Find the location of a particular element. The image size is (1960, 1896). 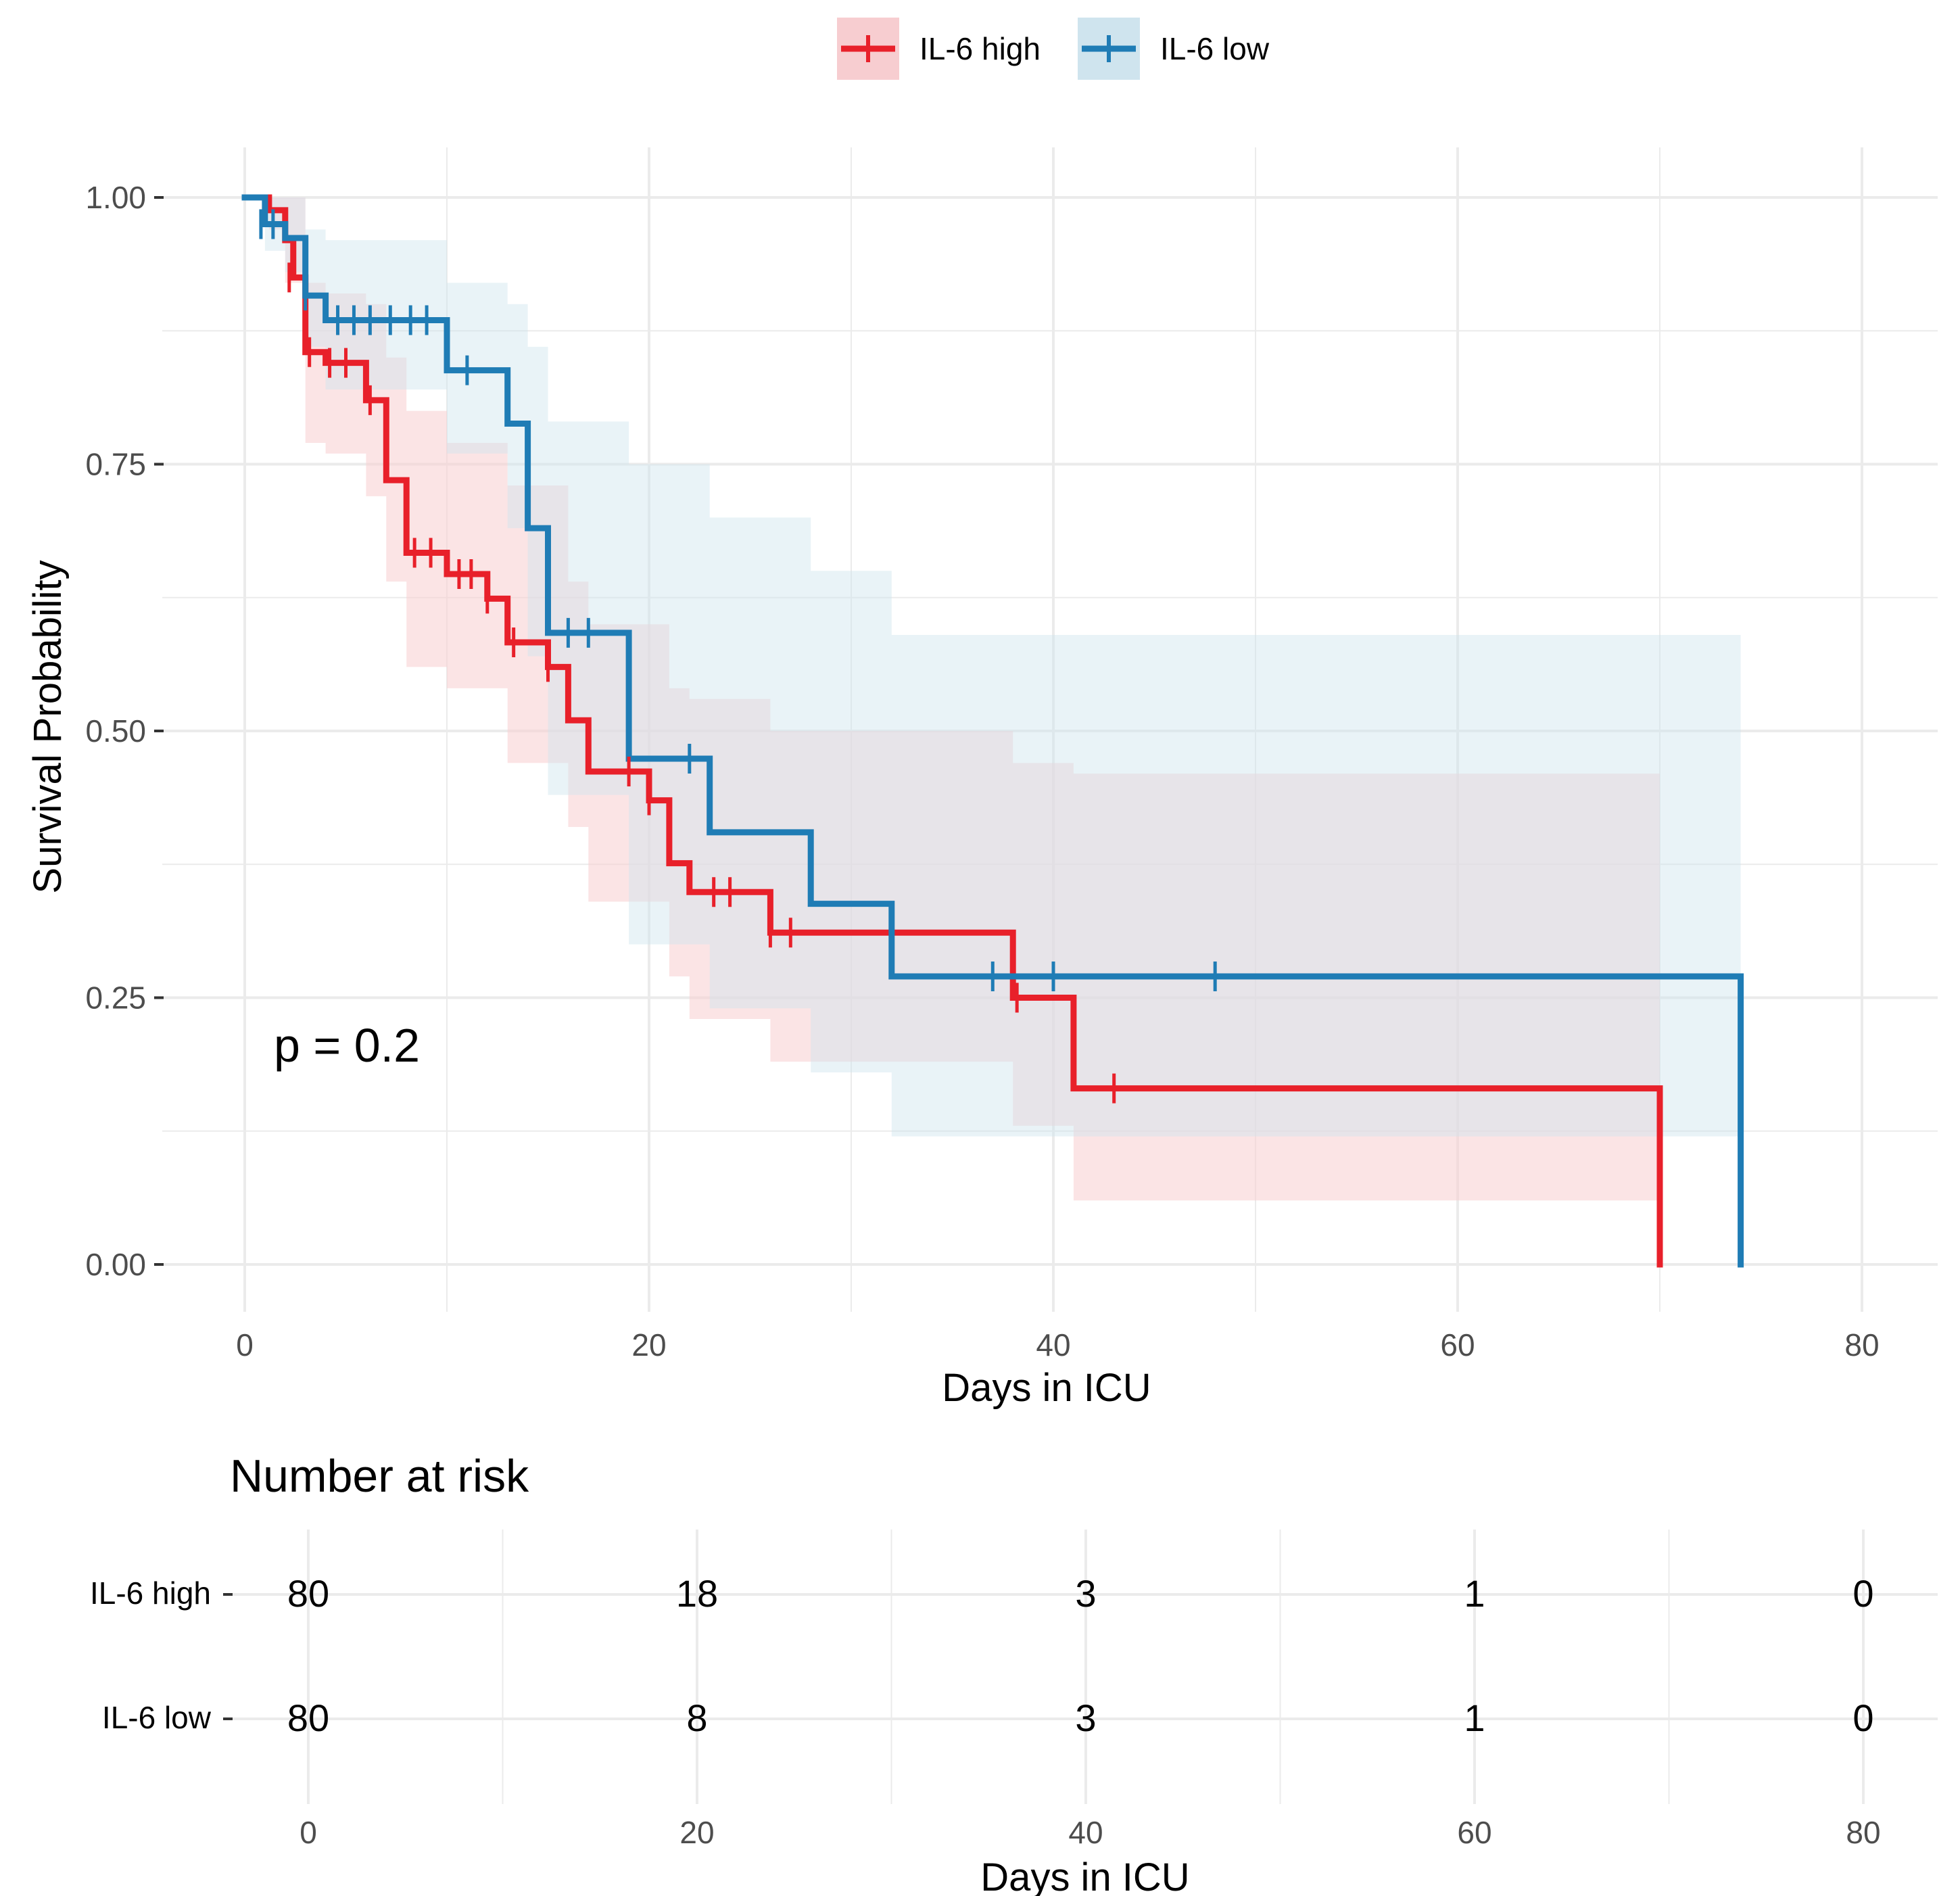

risk-x-tick-label: 0 is located at coordinates (308, 1833).